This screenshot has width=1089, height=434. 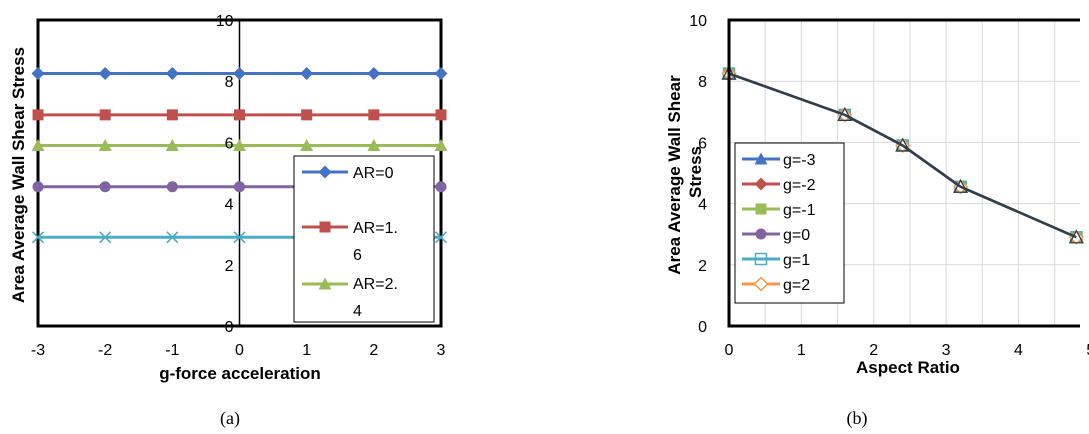 What do you see at coordinates (357, 311) in the screenshot?
I see `chart-a-legend-label-6: 4` at bounding box center [357, 311].